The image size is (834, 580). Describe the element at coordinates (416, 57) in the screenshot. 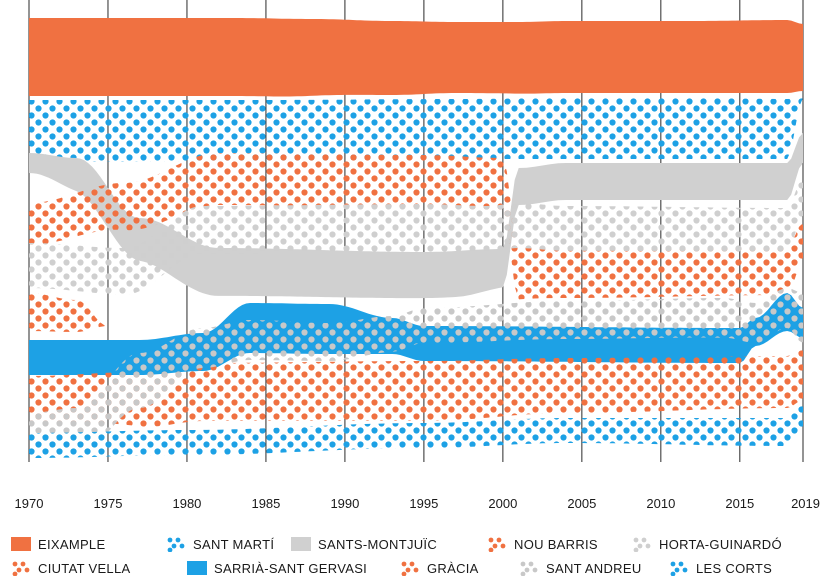

I see `band-eixample` at that location.